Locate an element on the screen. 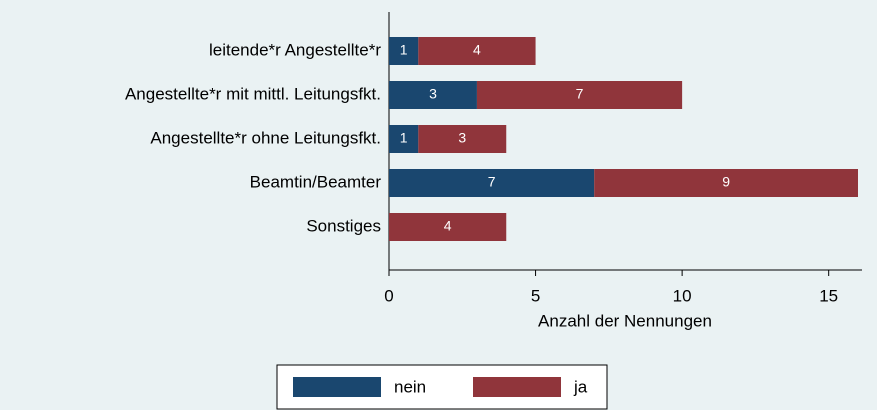  x-tick-label: 0 is located at coordinates (388, 295).